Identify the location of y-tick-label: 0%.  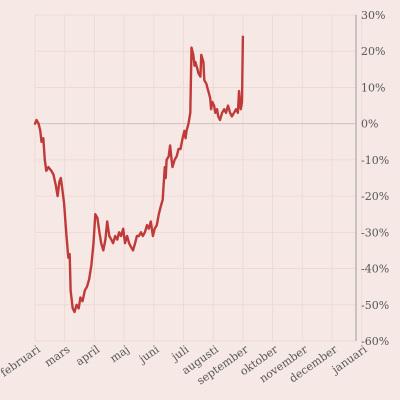
(369, 124).